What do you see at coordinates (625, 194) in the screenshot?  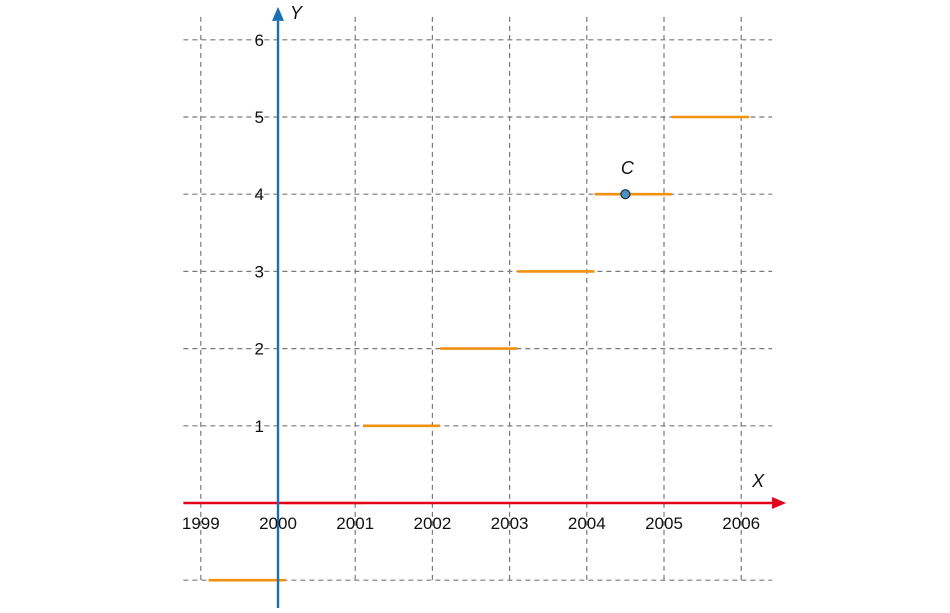 I see `point-c-marker` at bounding box center [625, 194].